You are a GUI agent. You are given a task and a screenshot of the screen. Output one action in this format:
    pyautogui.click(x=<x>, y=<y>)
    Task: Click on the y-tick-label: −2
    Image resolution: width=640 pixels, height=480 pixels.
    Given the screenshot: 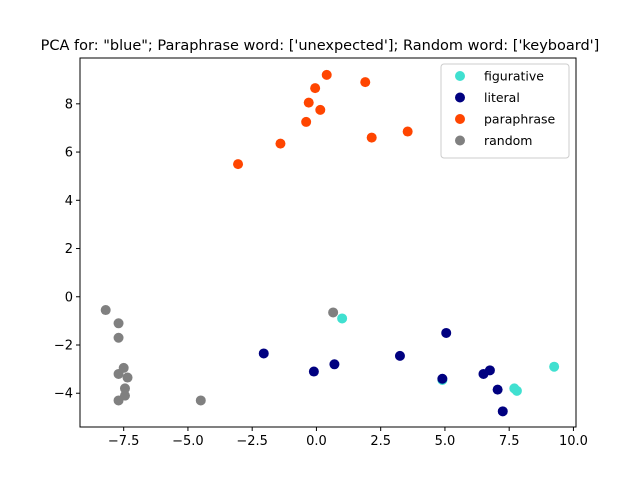 What is the action you would take?
    pyautogui.click(x=63, y=346)
    